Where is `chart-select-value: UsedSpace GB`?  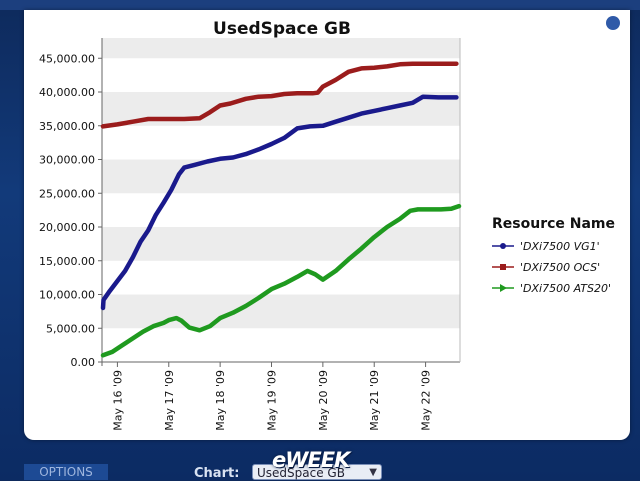
chart-select-value: UsedSpace GB is located at coordinates (301, 473).